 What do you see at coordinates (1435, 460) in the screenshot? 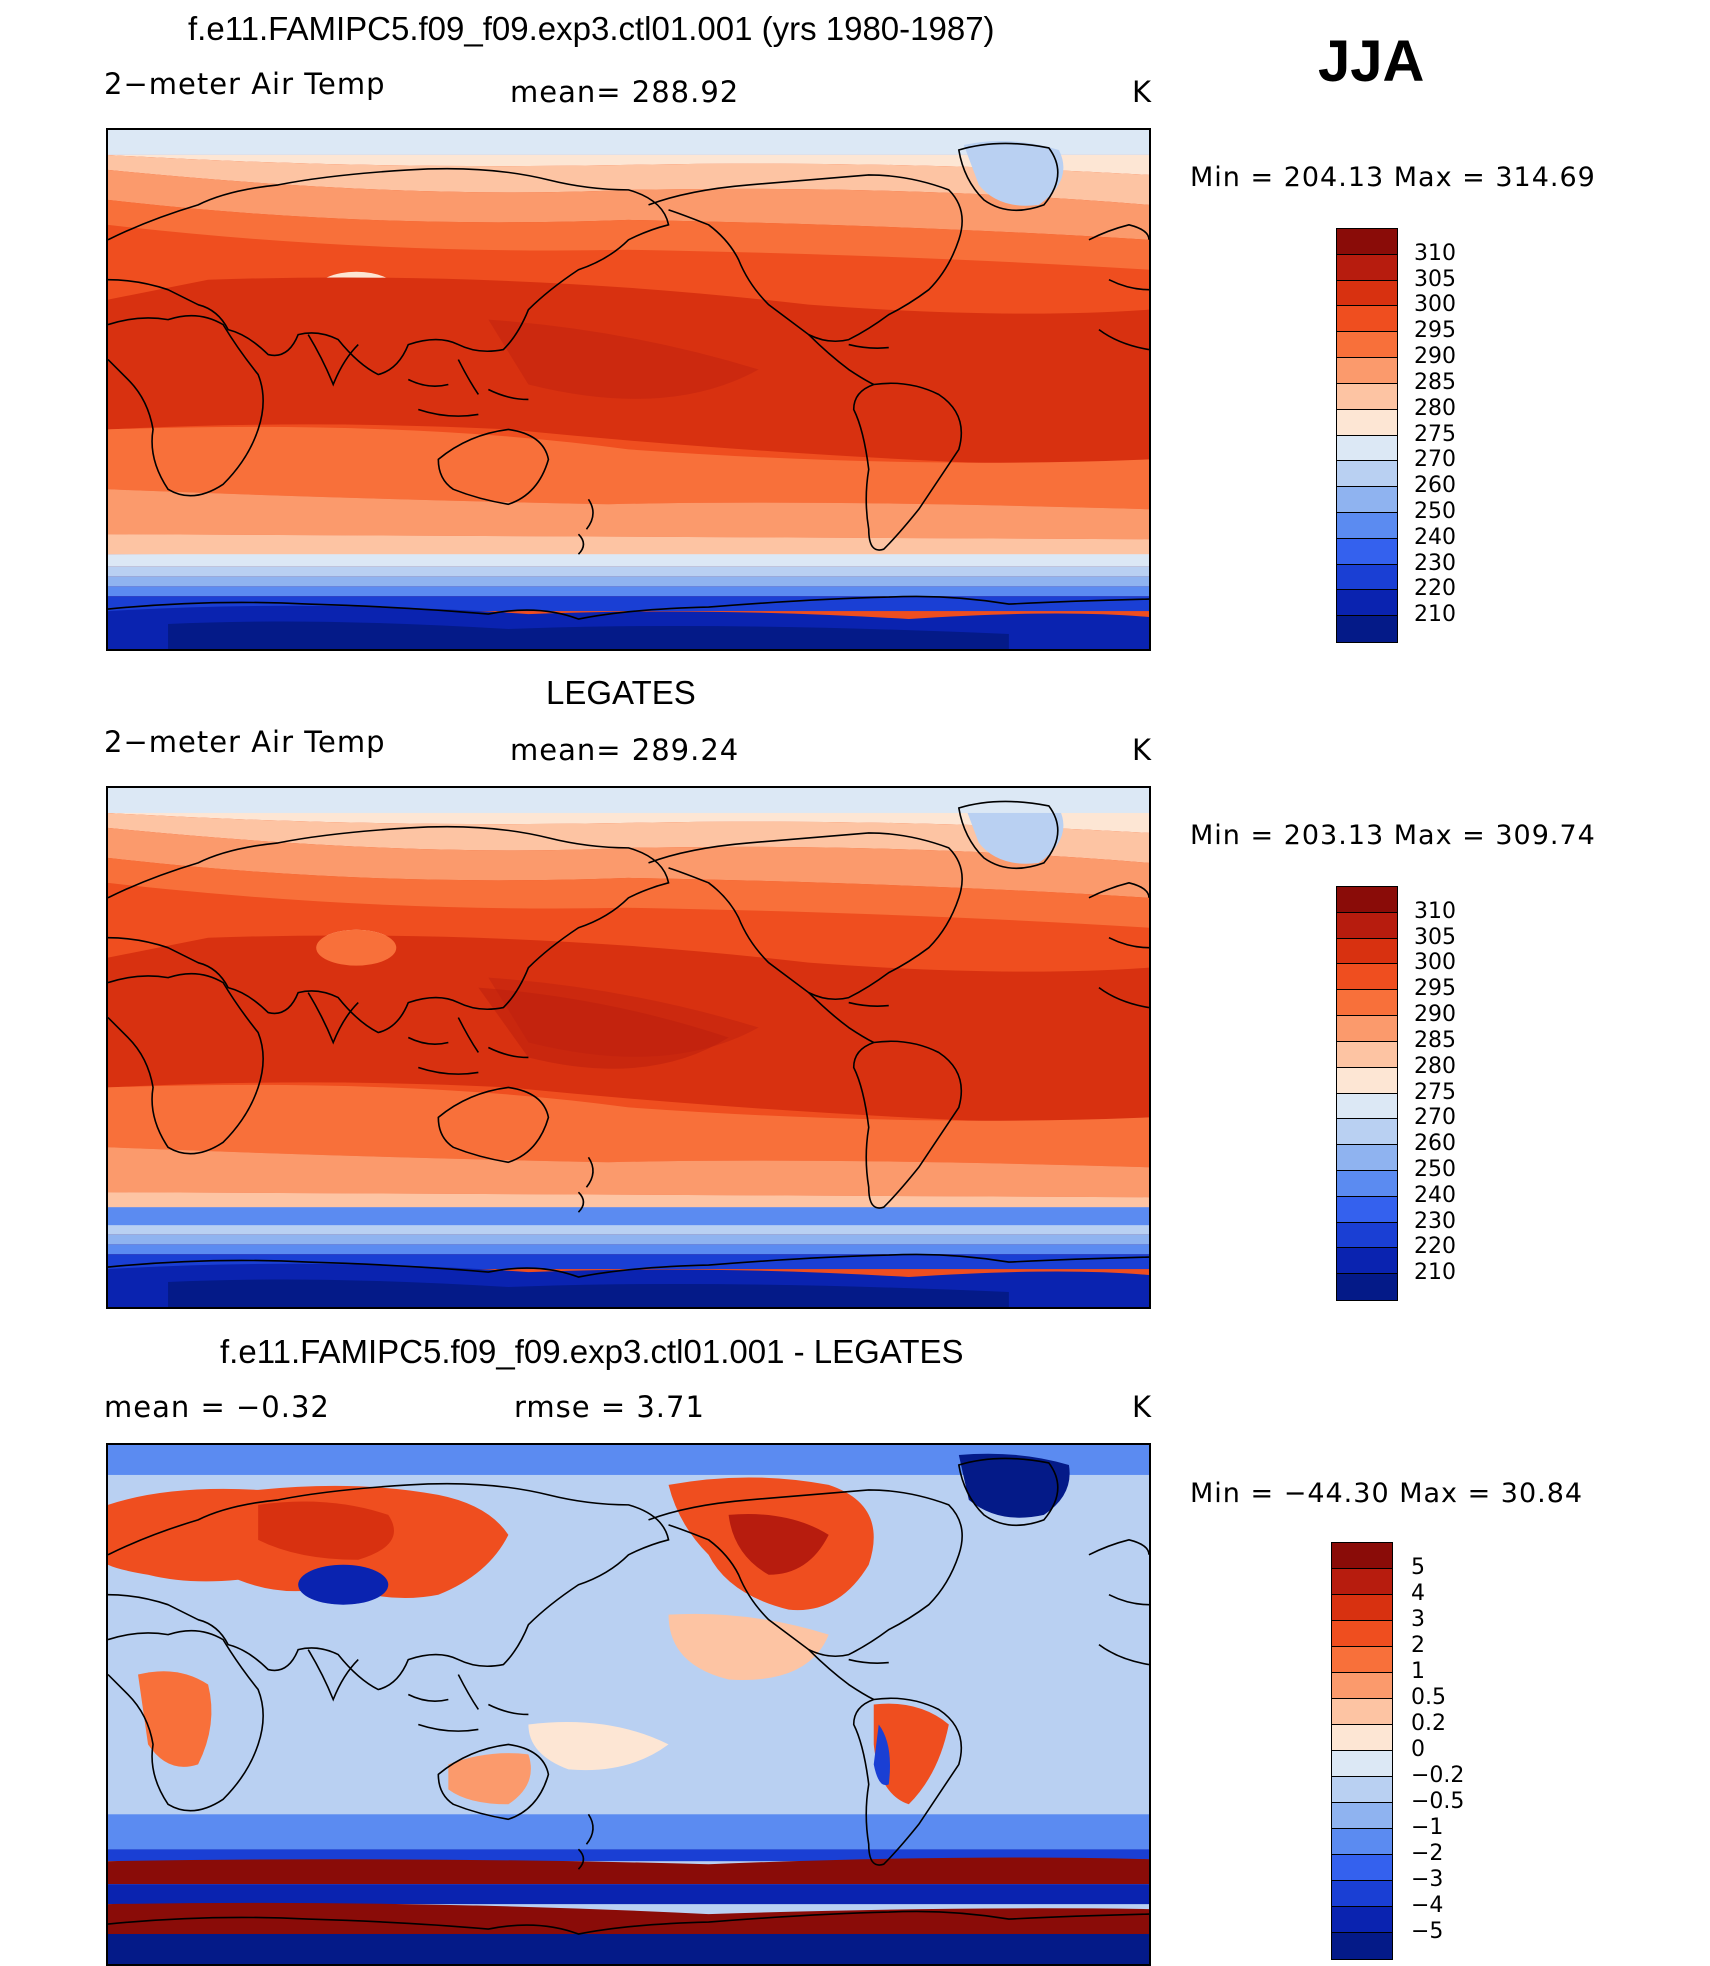
I see `colorbar-label: 270` at bounding box center [1435, 460].